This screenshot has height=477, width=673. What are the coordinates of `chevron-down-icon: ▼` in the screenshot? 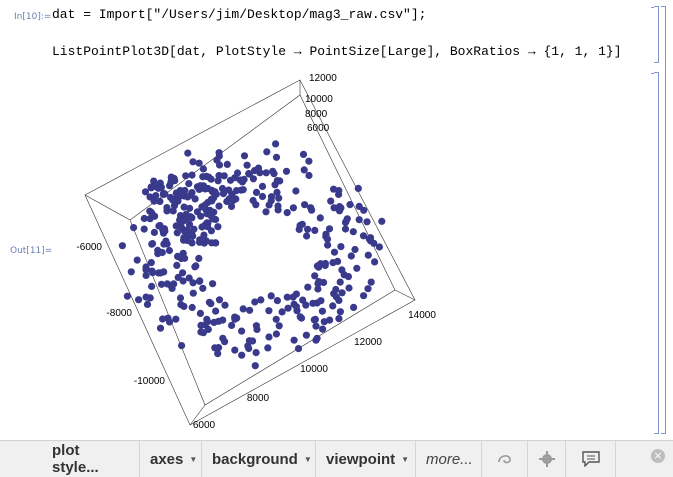 It's located at (193, 459).